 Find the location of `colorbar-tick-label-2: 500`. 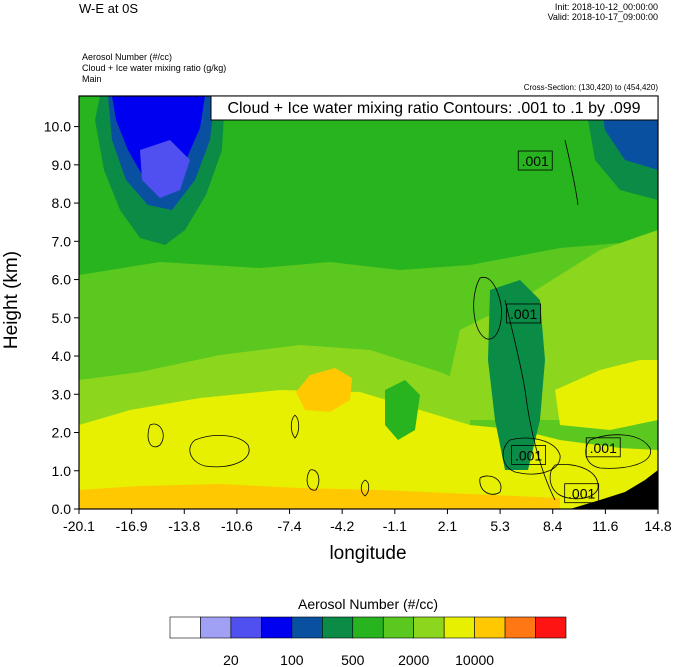

colorbar-tick-label-2: 500 is located at coordinates (353, 659).